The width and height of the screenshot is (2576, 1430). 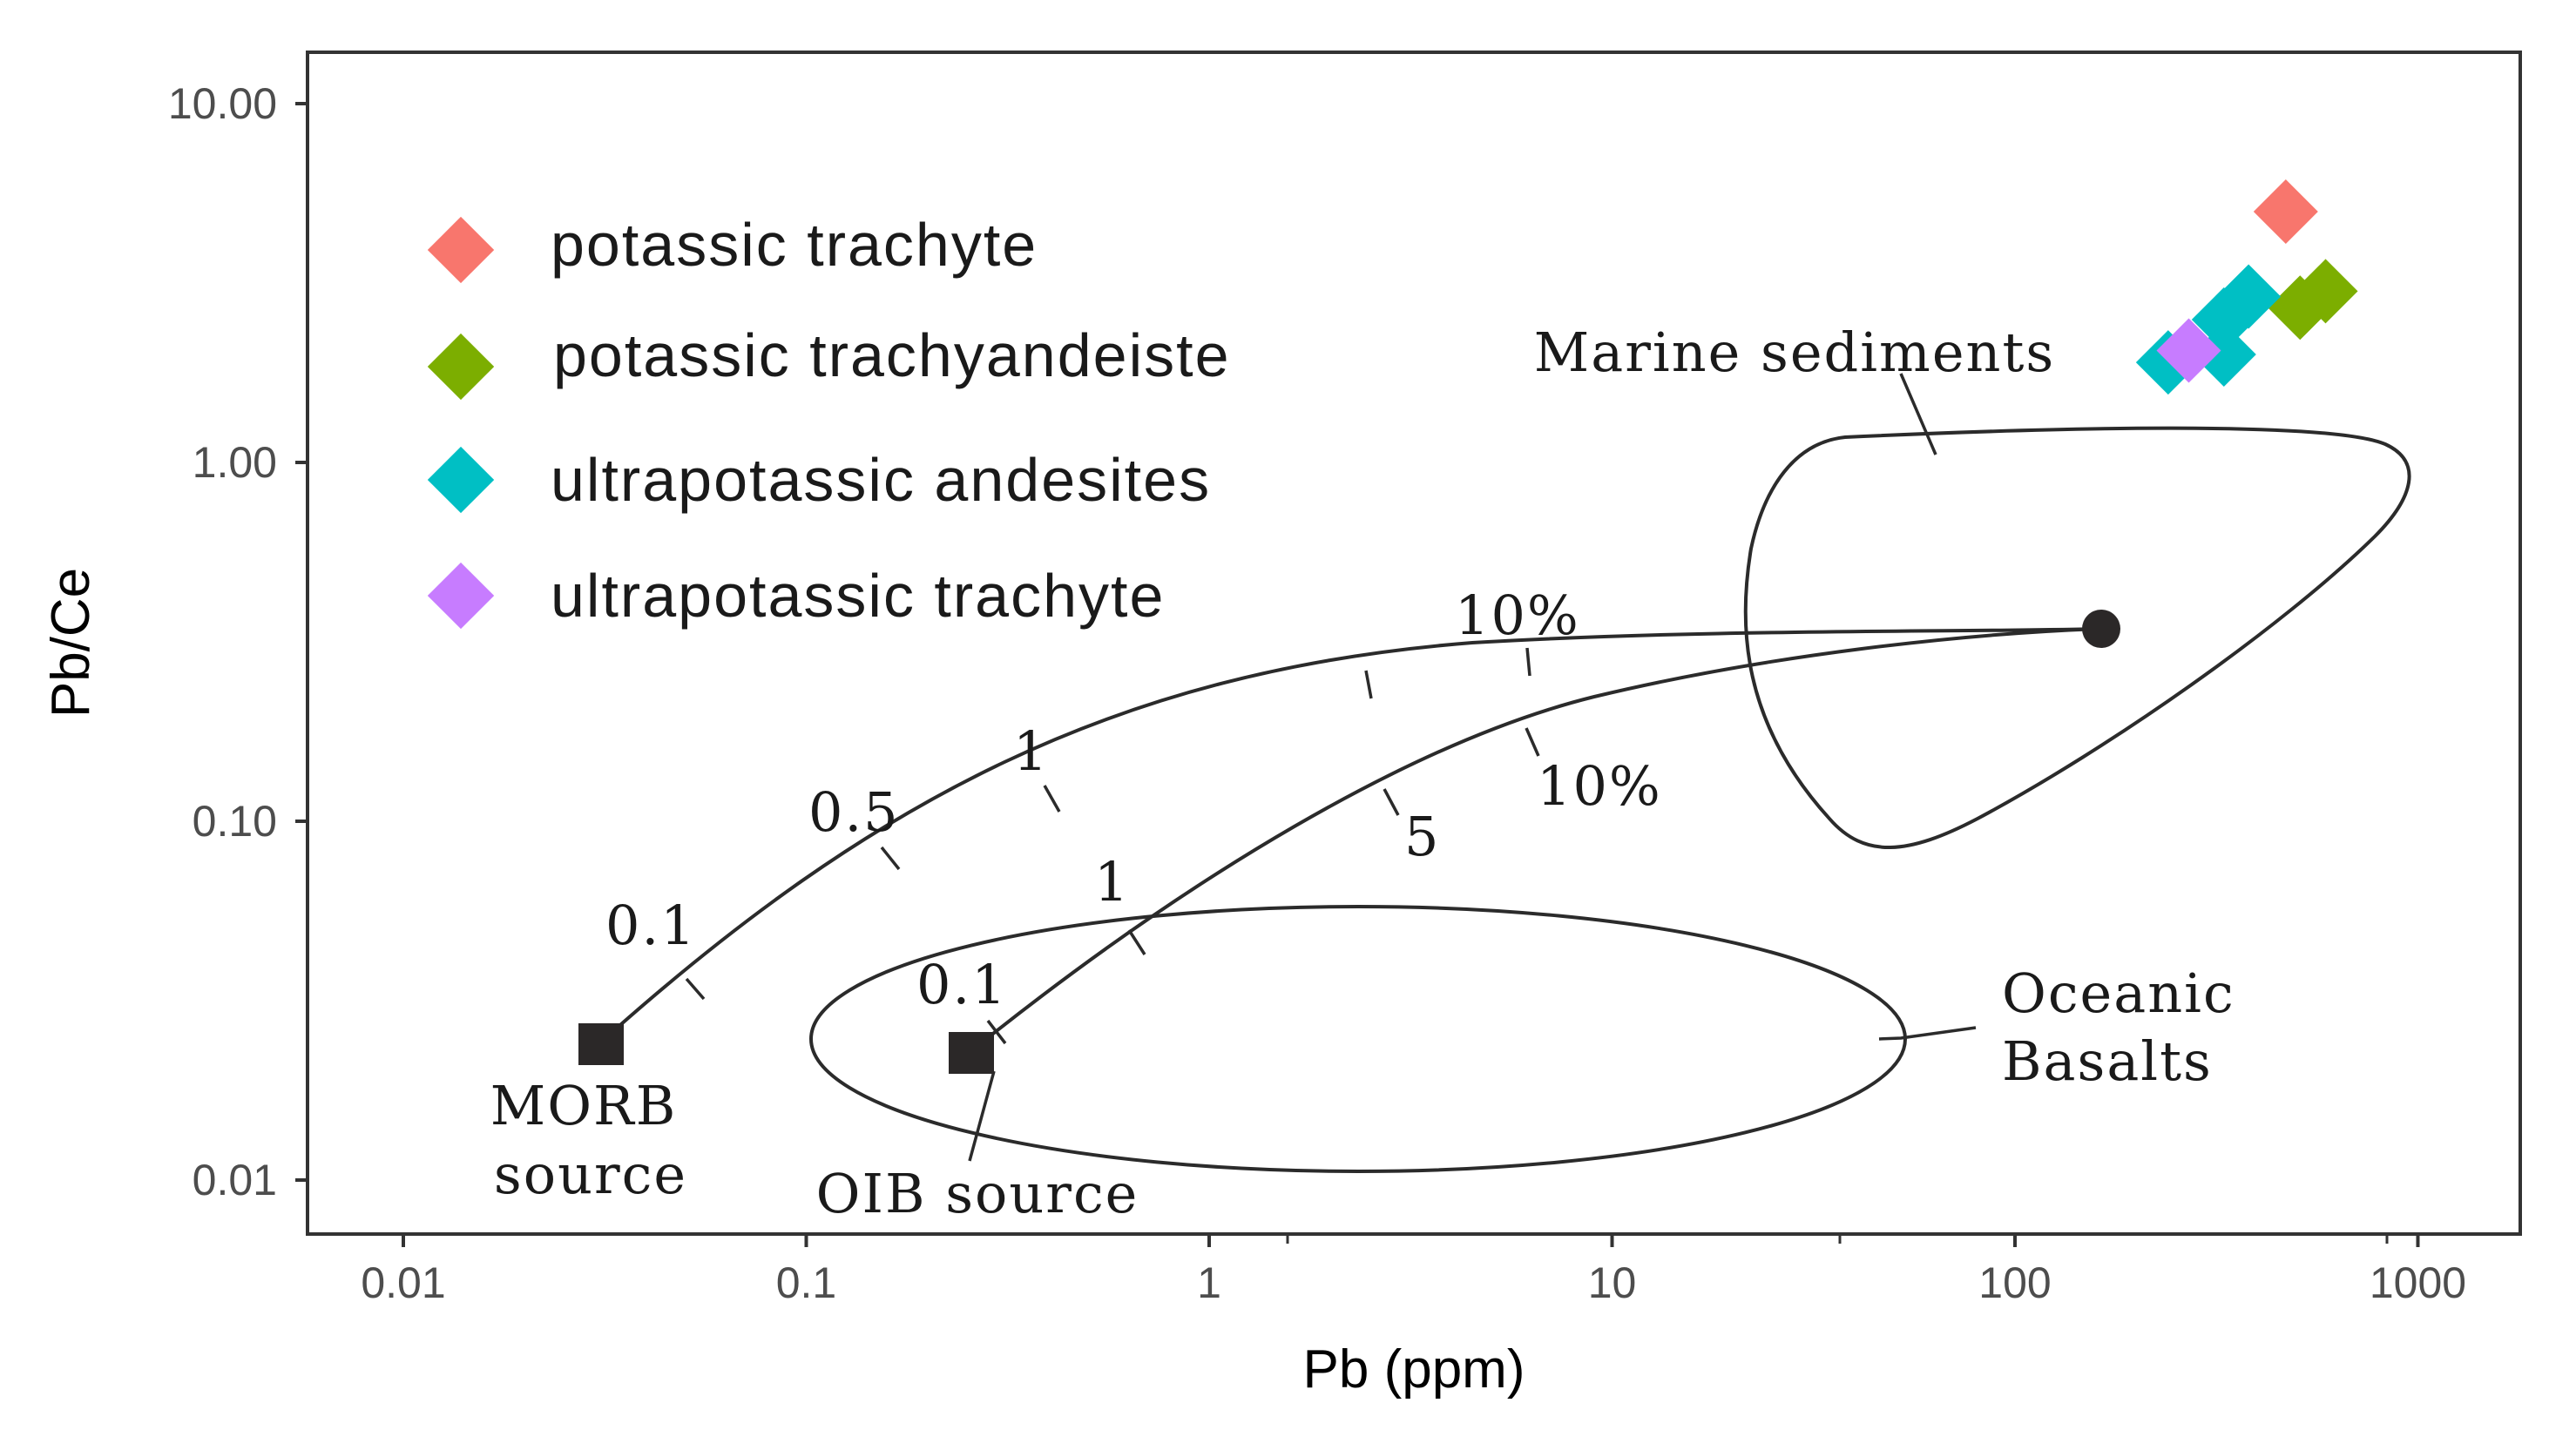 What do you see at coordinates (794, 245) in the screenshot?
I see `legend-label-potassic-trachyte: potassic trachyte` at bounding box center [794, 245].